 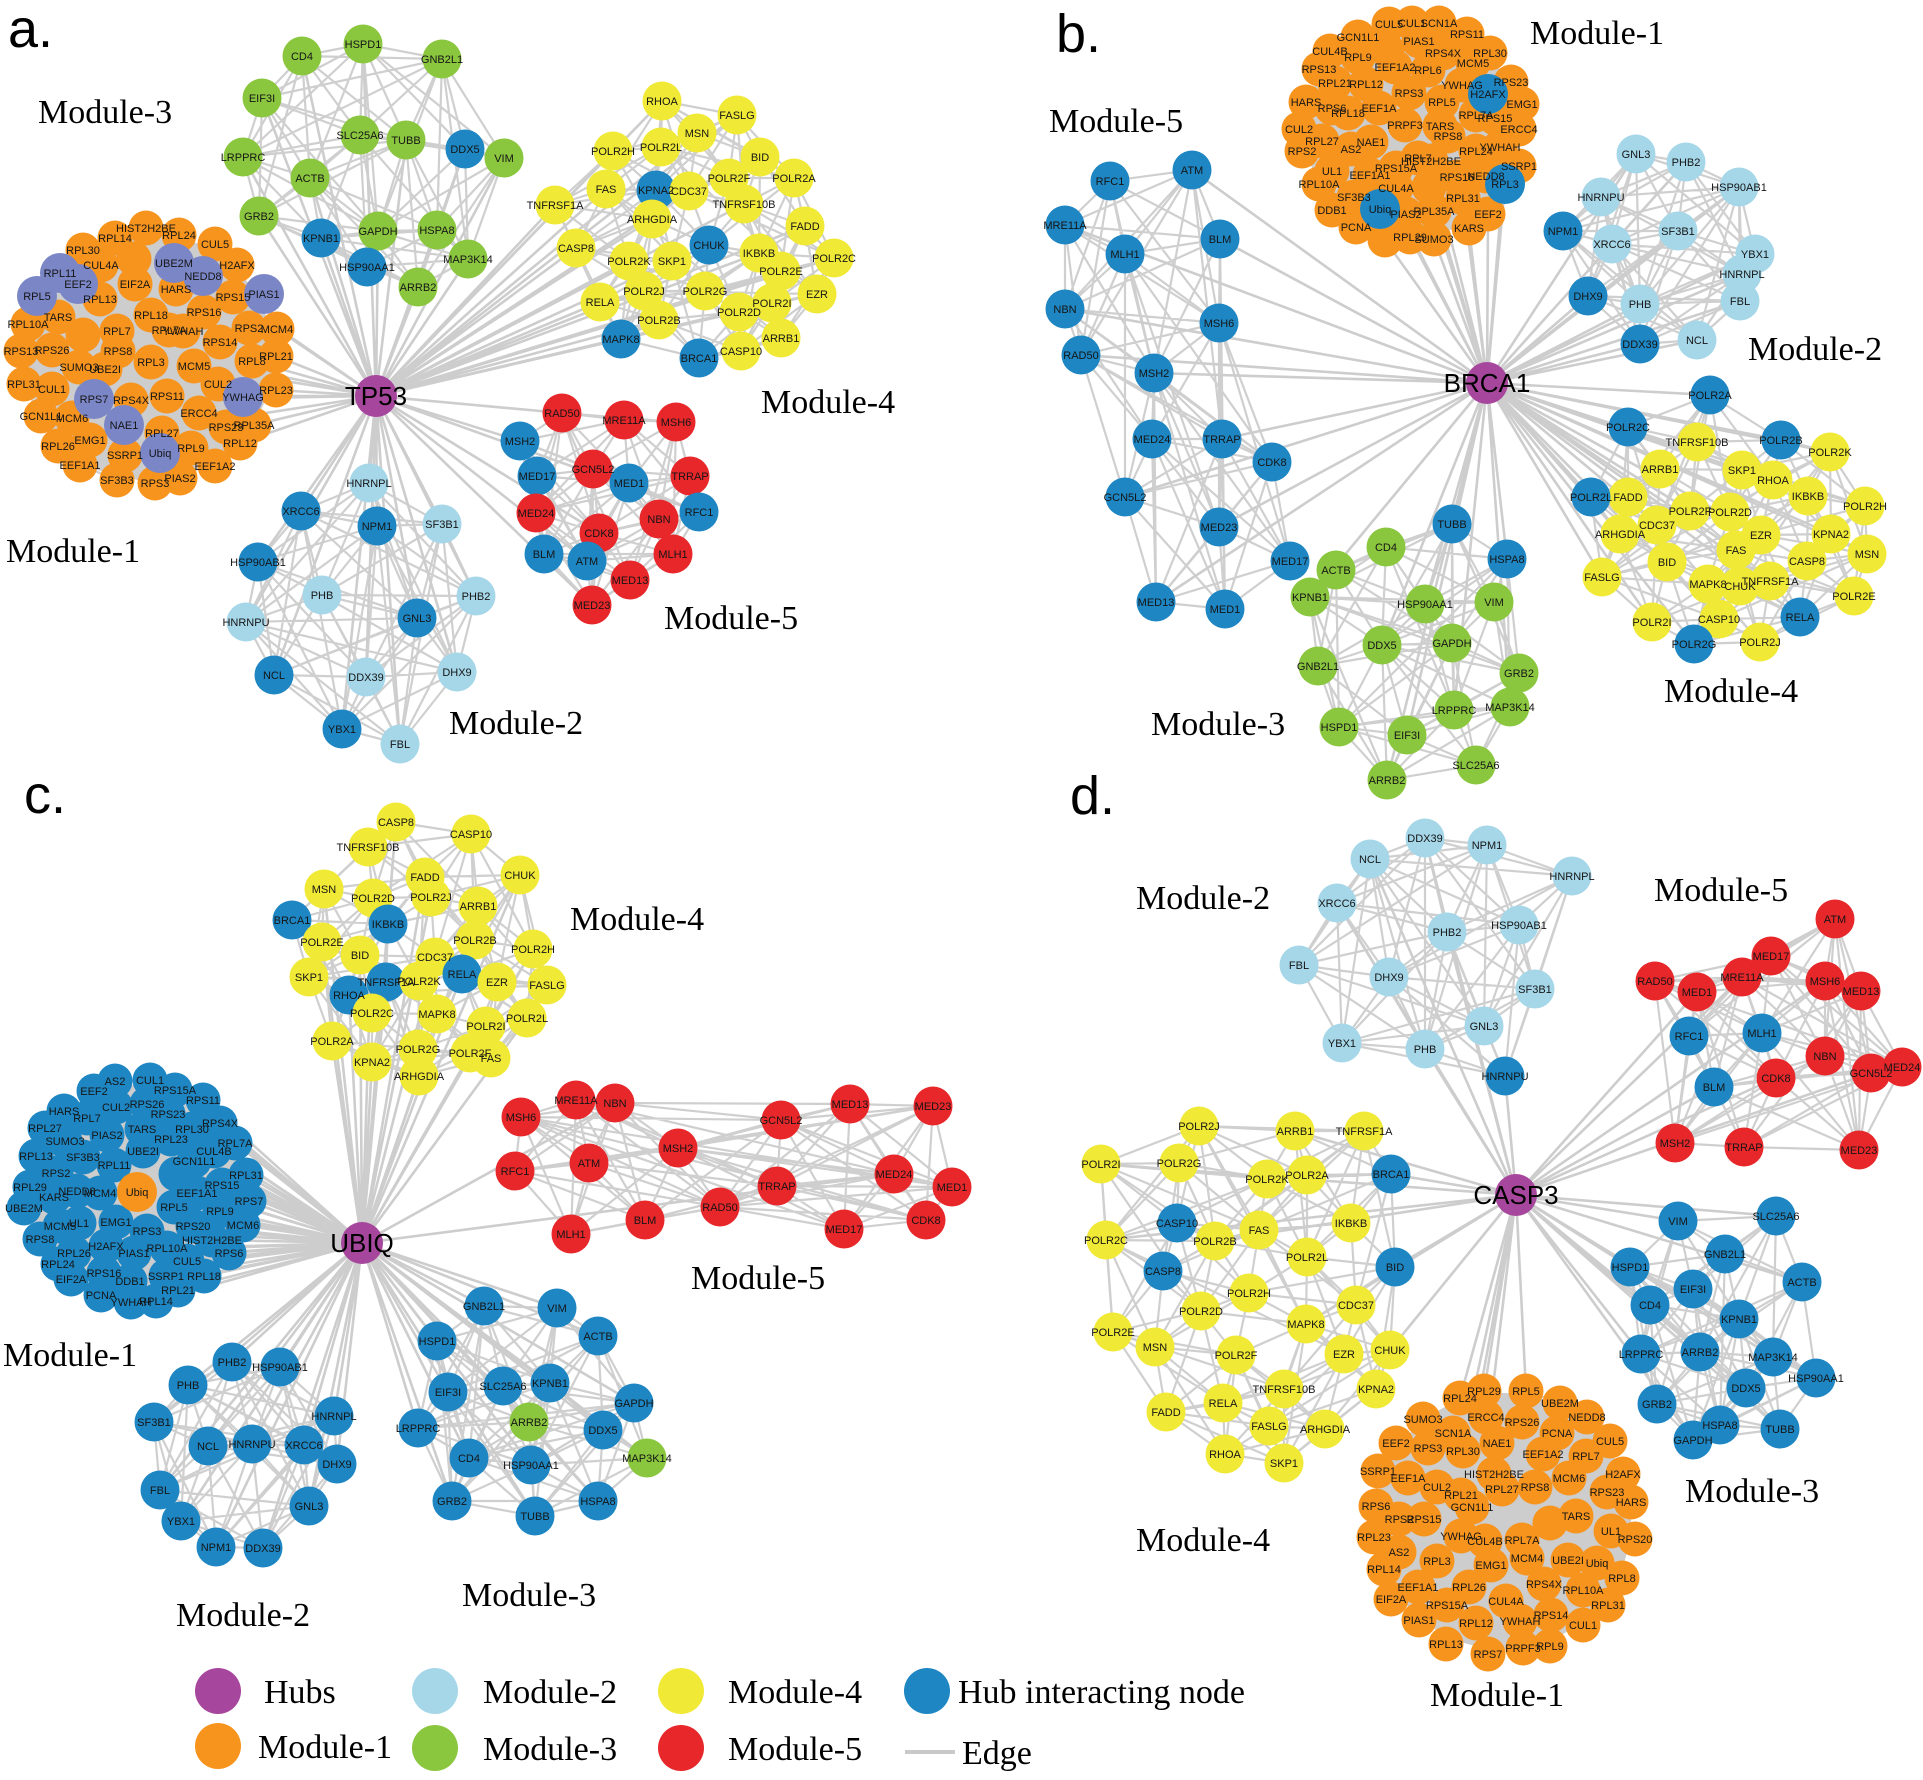 What do you see at coordinates (561, 414) in the screenshot?
I see `svg-text: RAD50` at bounding box center [561, 414].